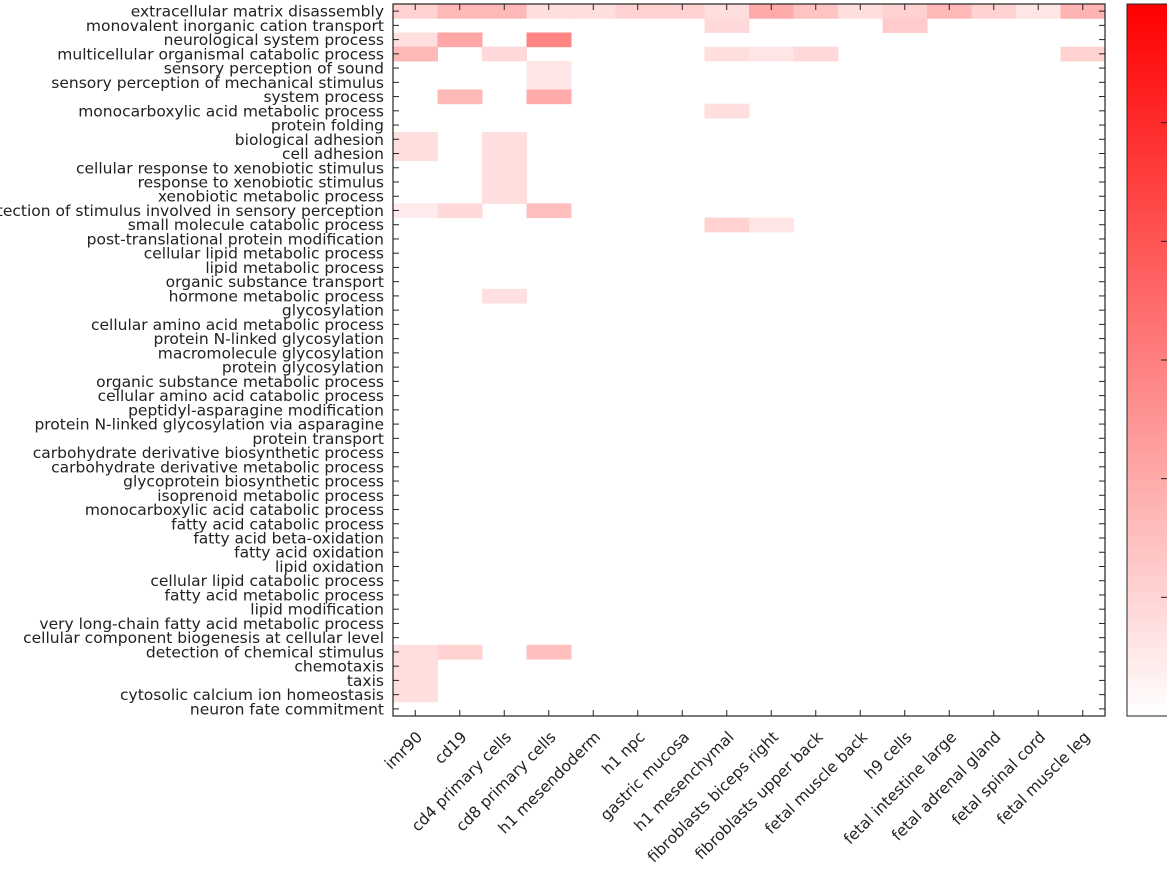 The height and width of the screenshot is (875, 1167). I want to click on row-label: monocarboxylic acid metabolic process, so click(231, 111).